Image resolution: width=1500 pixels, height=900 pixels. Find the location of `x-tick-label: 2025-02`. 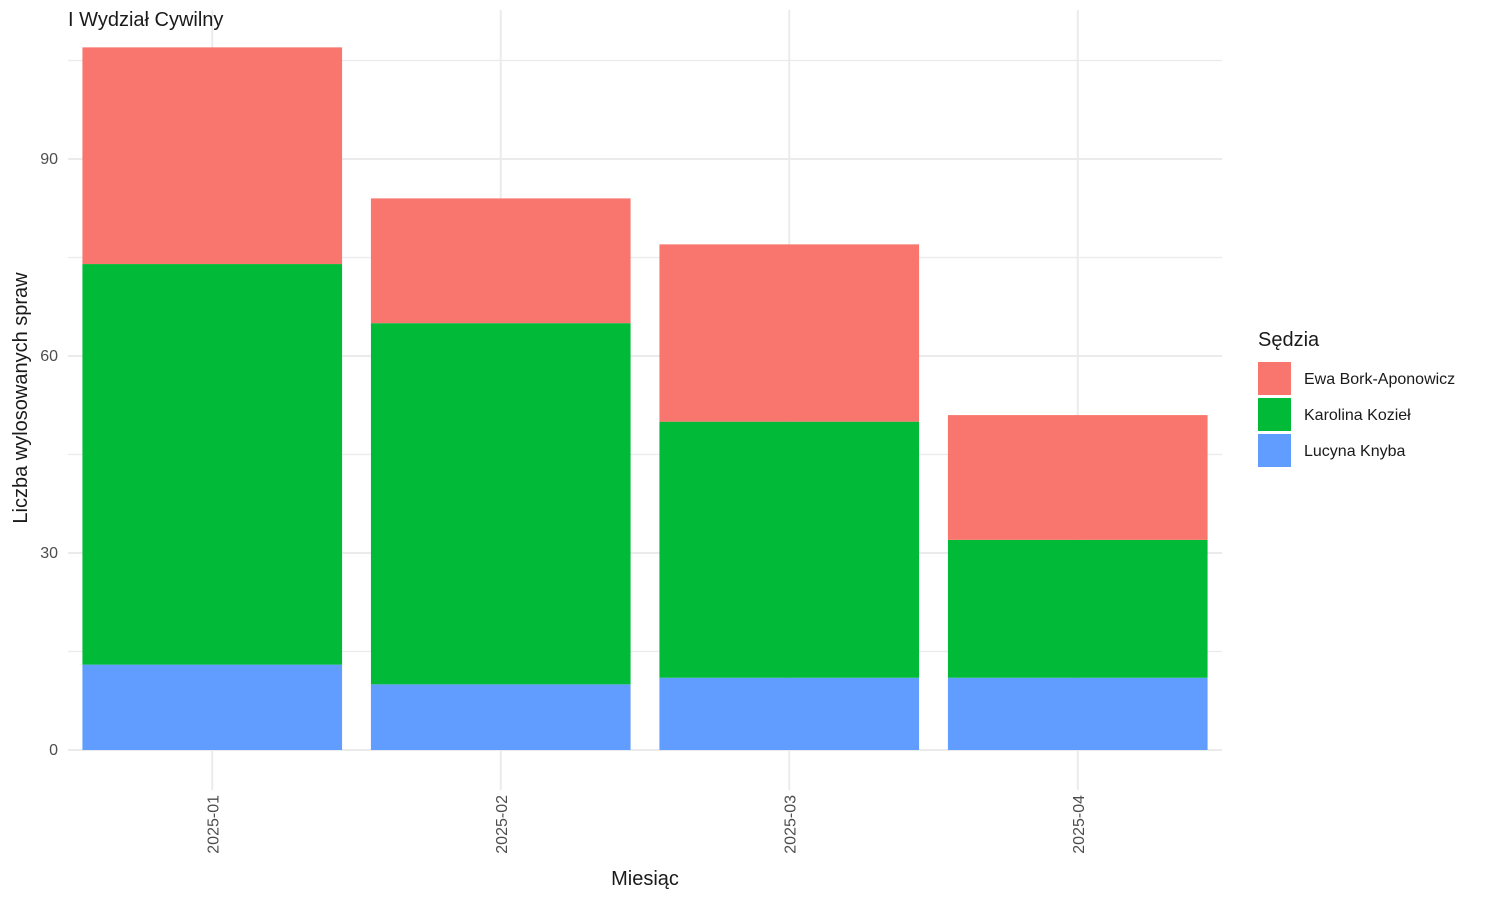

x-tick-label: 2025-02 is located at coordinates (502, 824).